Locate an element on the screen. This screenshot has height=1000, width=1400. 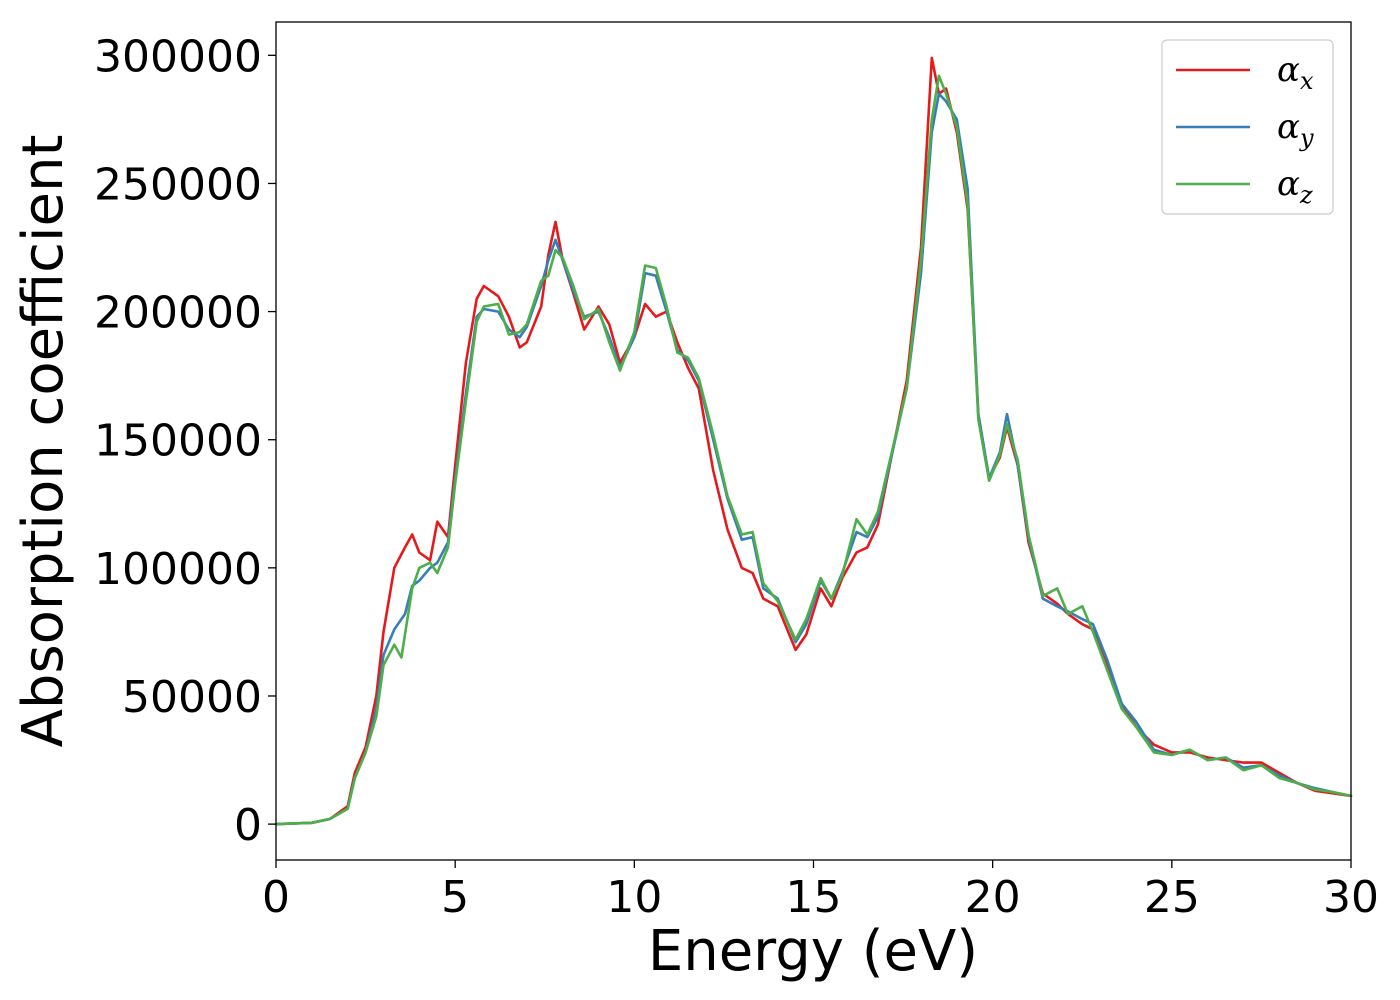
x-tick-label-0: 0 is located at coordinates (276, 897).